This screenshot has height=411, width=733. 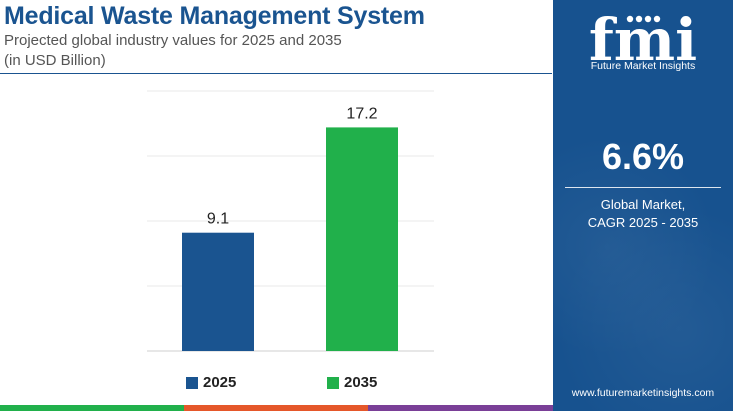 What do you see at coordinates (292, 166) in the screenshot?
I see `data-labels: 9.1 17.2` at bounding box center [292, 166].